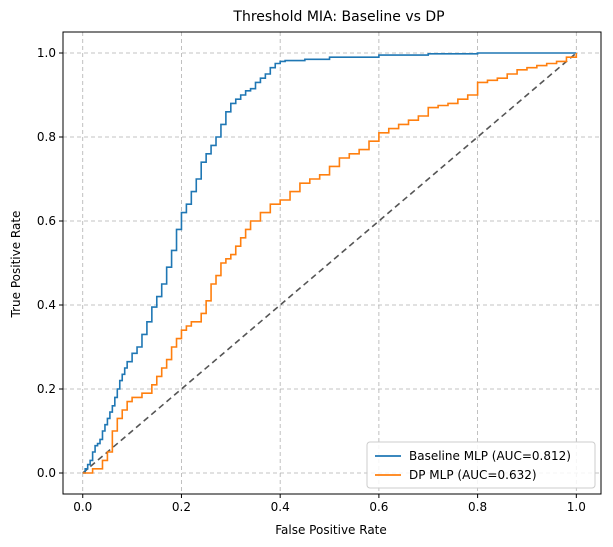  What do you see at coordinates (338, 17) in the screenshot?
I see `chart-title: Threshold MIA: Baseline vs DP` at bounding box center [338, 17].